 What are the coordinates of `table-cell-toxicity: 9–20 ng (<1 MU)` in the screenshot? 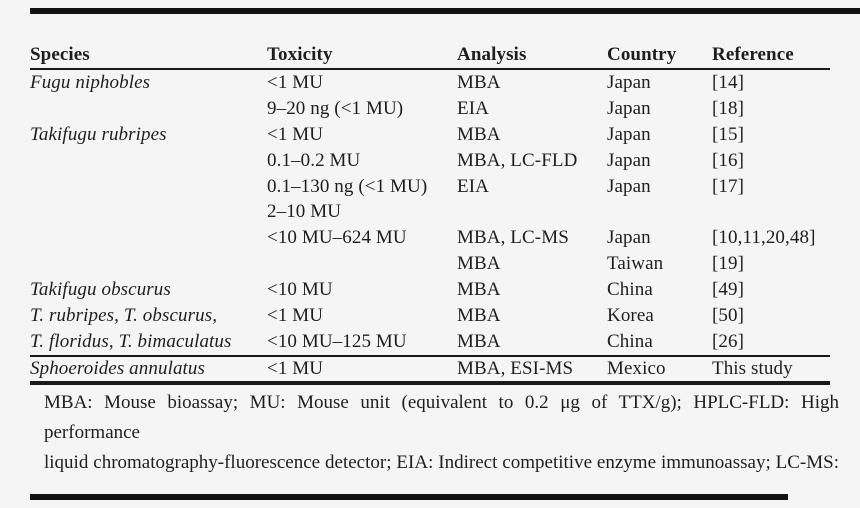 It's located at (335, 108).